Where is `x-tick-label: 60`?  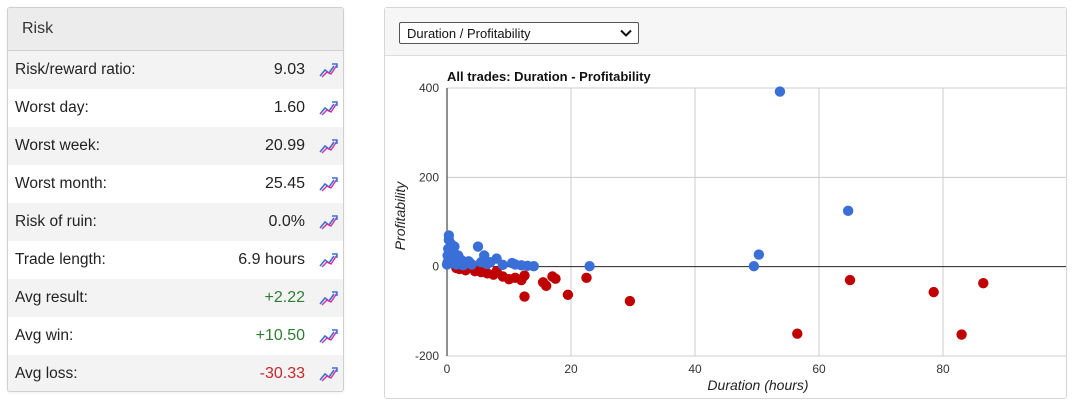
x-tick-label: 60 is located at coordinates (819, 369).